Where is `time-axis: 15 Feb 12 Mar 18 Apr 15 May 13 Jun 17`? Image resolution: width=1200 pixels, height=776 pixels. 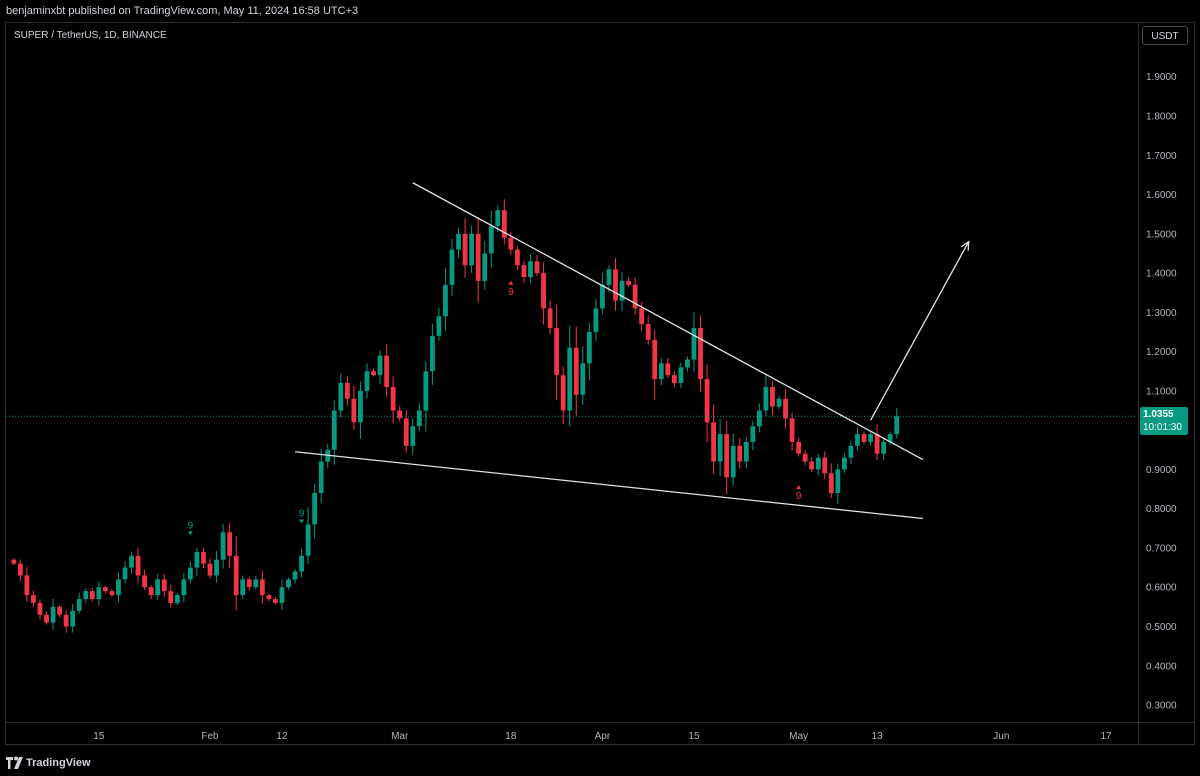 time-axis: 15 Feb 12 Mar 18 Apr 15 May 13 Jun 17 is located at coordinates (602, 736).